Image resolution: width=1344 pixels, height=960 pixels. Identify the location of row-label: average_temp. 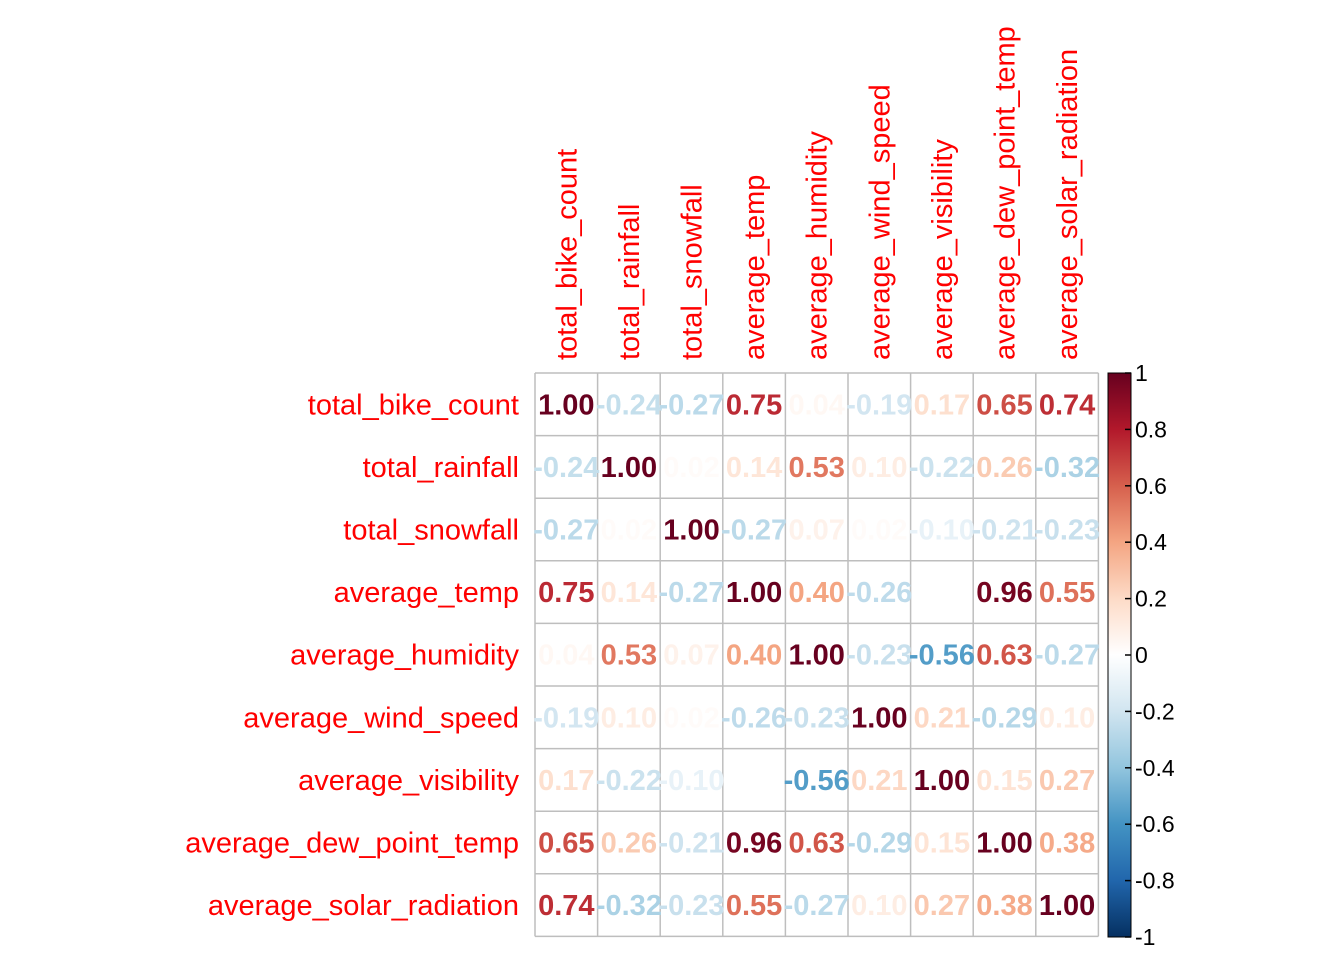
(426, 593).